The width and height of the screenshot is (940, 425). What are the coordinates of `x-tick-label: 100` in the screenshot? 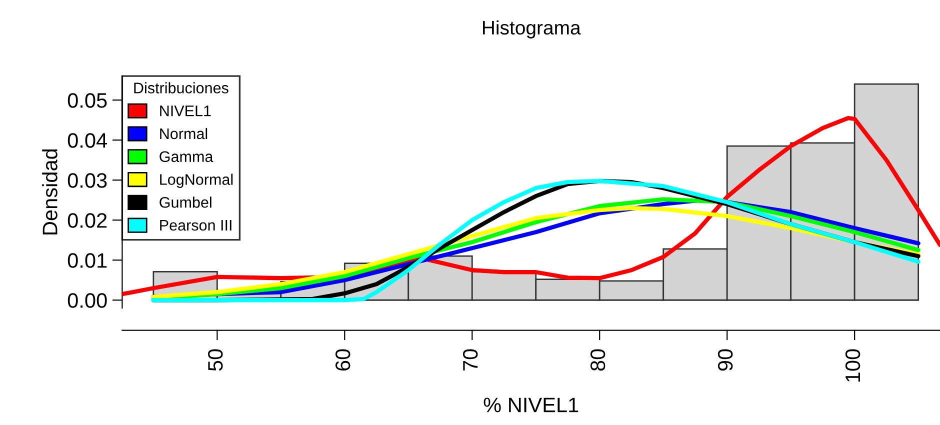 It's located at (852, 365).